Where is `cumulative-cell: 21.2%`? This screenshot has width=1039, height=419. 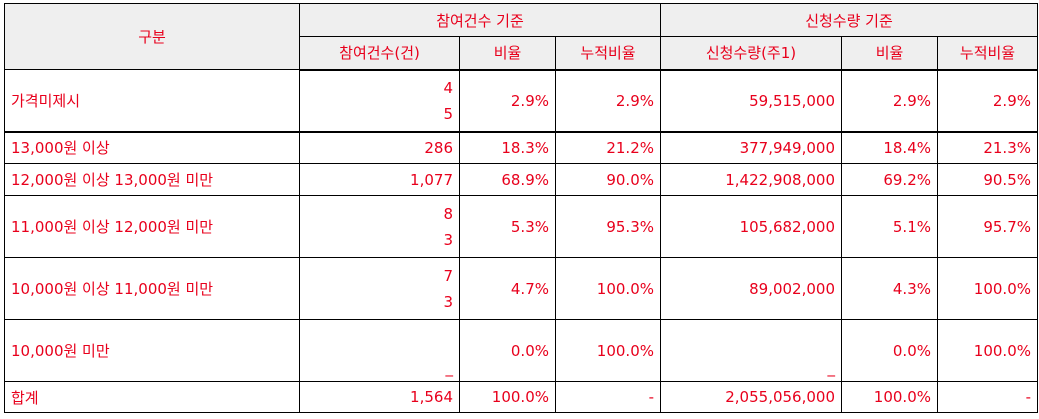
cumulative-cell: 21.2% is located at coordinates (608, 147).